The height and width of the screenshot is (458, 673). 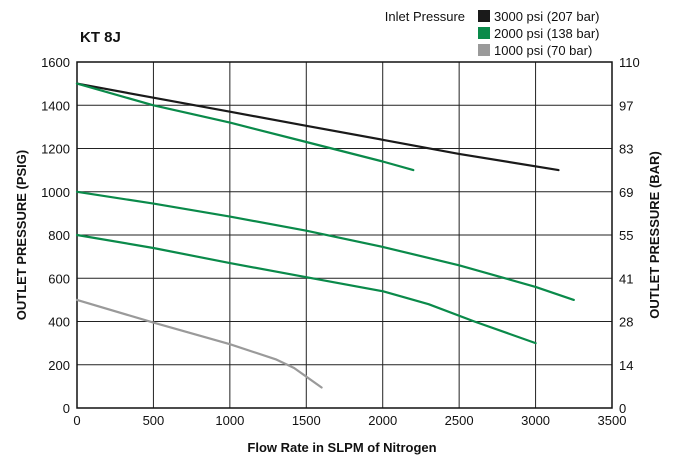 What do you see at coordinates (622, 408) in the screenshot?
I see `y-right-tick-label: 0` at bounding box center [622, 408].